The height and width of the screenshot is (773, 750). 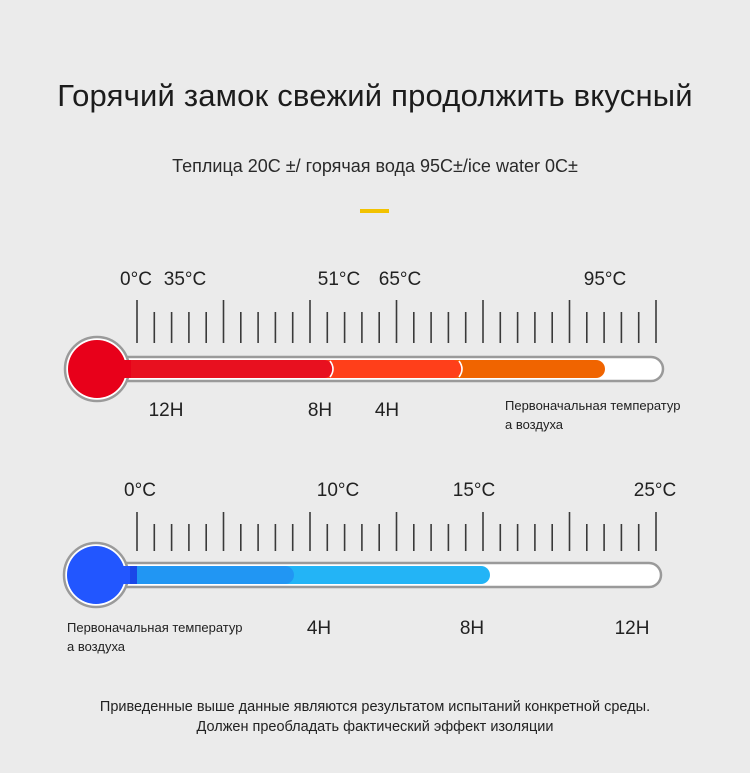 I want to click on cold-initial-air-temp-note: Первоначальная температур а воздуха, so click(x=154, y=637).